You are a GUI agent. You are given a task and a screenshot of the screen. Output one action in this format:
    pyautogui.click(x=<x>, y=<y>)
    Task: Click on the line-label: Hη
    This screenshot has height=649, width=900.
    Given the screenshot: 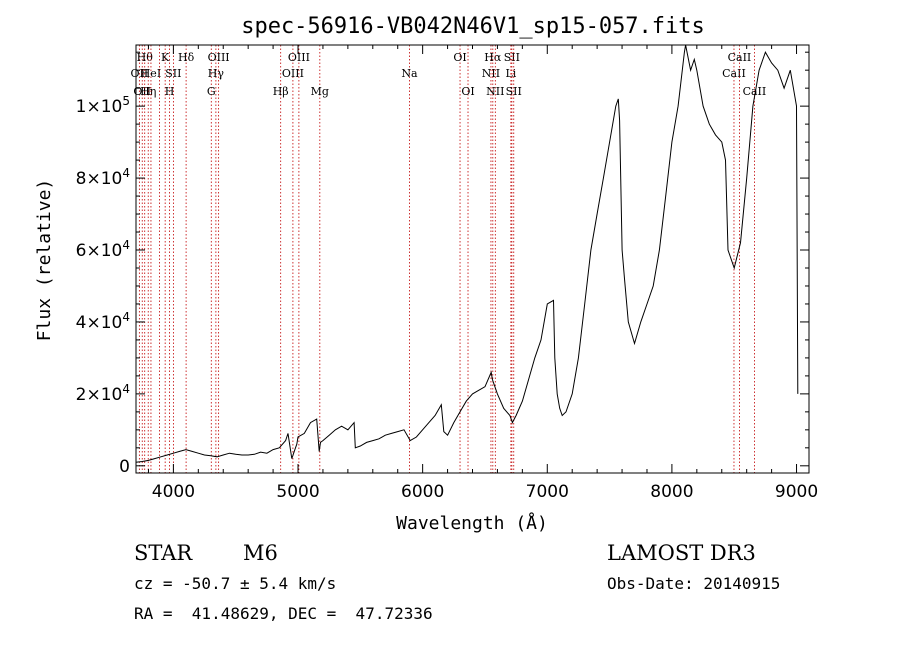 What is the action you would take?
    pyautogui.click(x=148, y=91)
    